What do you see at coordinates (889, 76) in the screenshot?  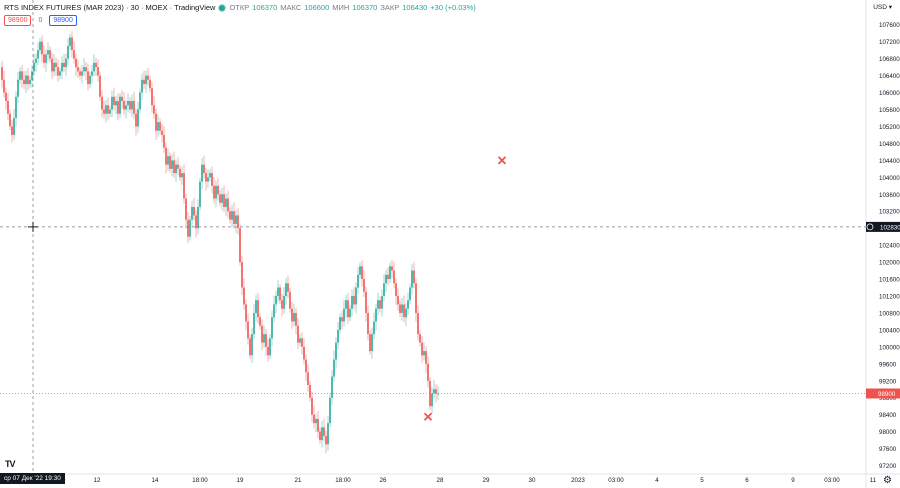 I see `price-tick-label: 106400` at bounding box center [889, 76].